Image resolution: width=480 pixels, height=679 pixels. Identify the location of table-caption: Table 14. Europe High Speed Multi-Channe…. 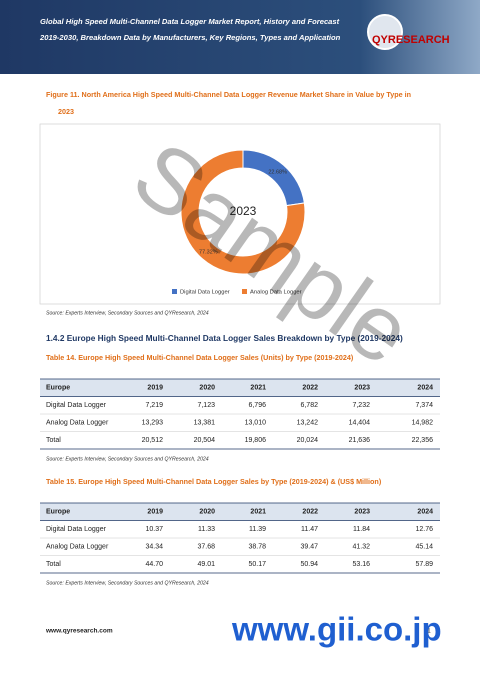
(200, 357).